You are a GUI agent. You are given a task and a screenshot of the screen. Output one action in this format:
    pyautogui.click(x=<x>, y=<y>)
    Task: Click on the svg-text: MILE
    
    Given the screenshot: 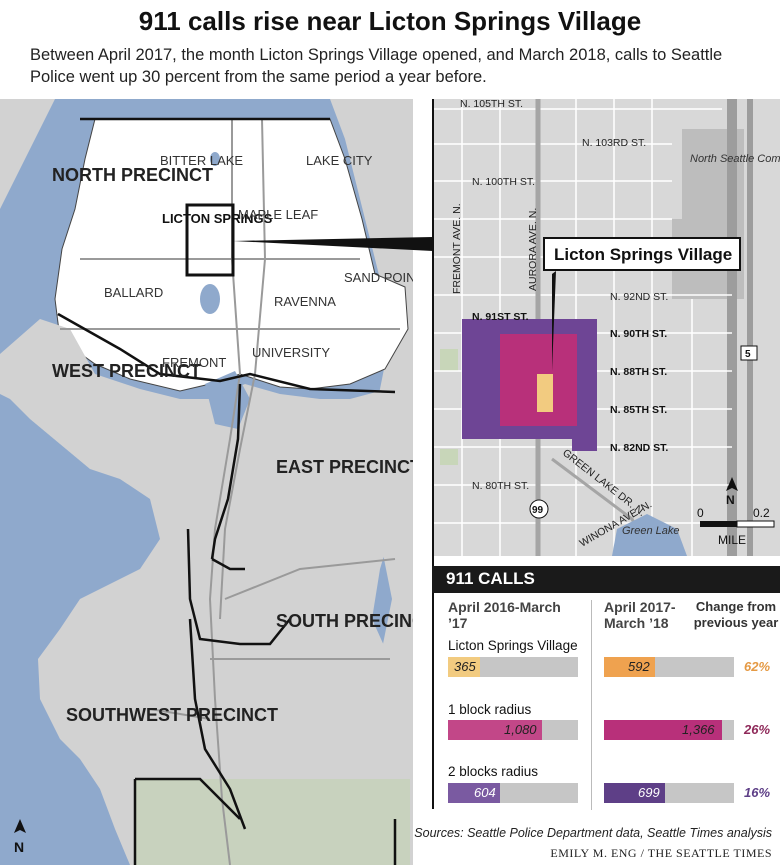 What is the action you would take?
    pyautogui.click(x=732, y=540)
    